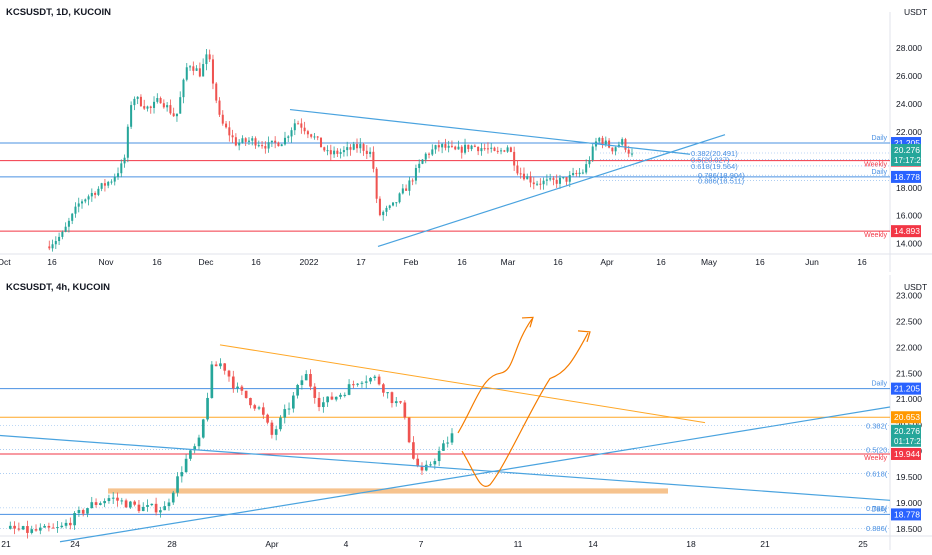 Image resolution: width=932 pixels, height=555 pixels. What do you see at coordinates (5, 262) in the screenshot?
I see `time-tick-label: Oct` at bounding box center [5, 262].